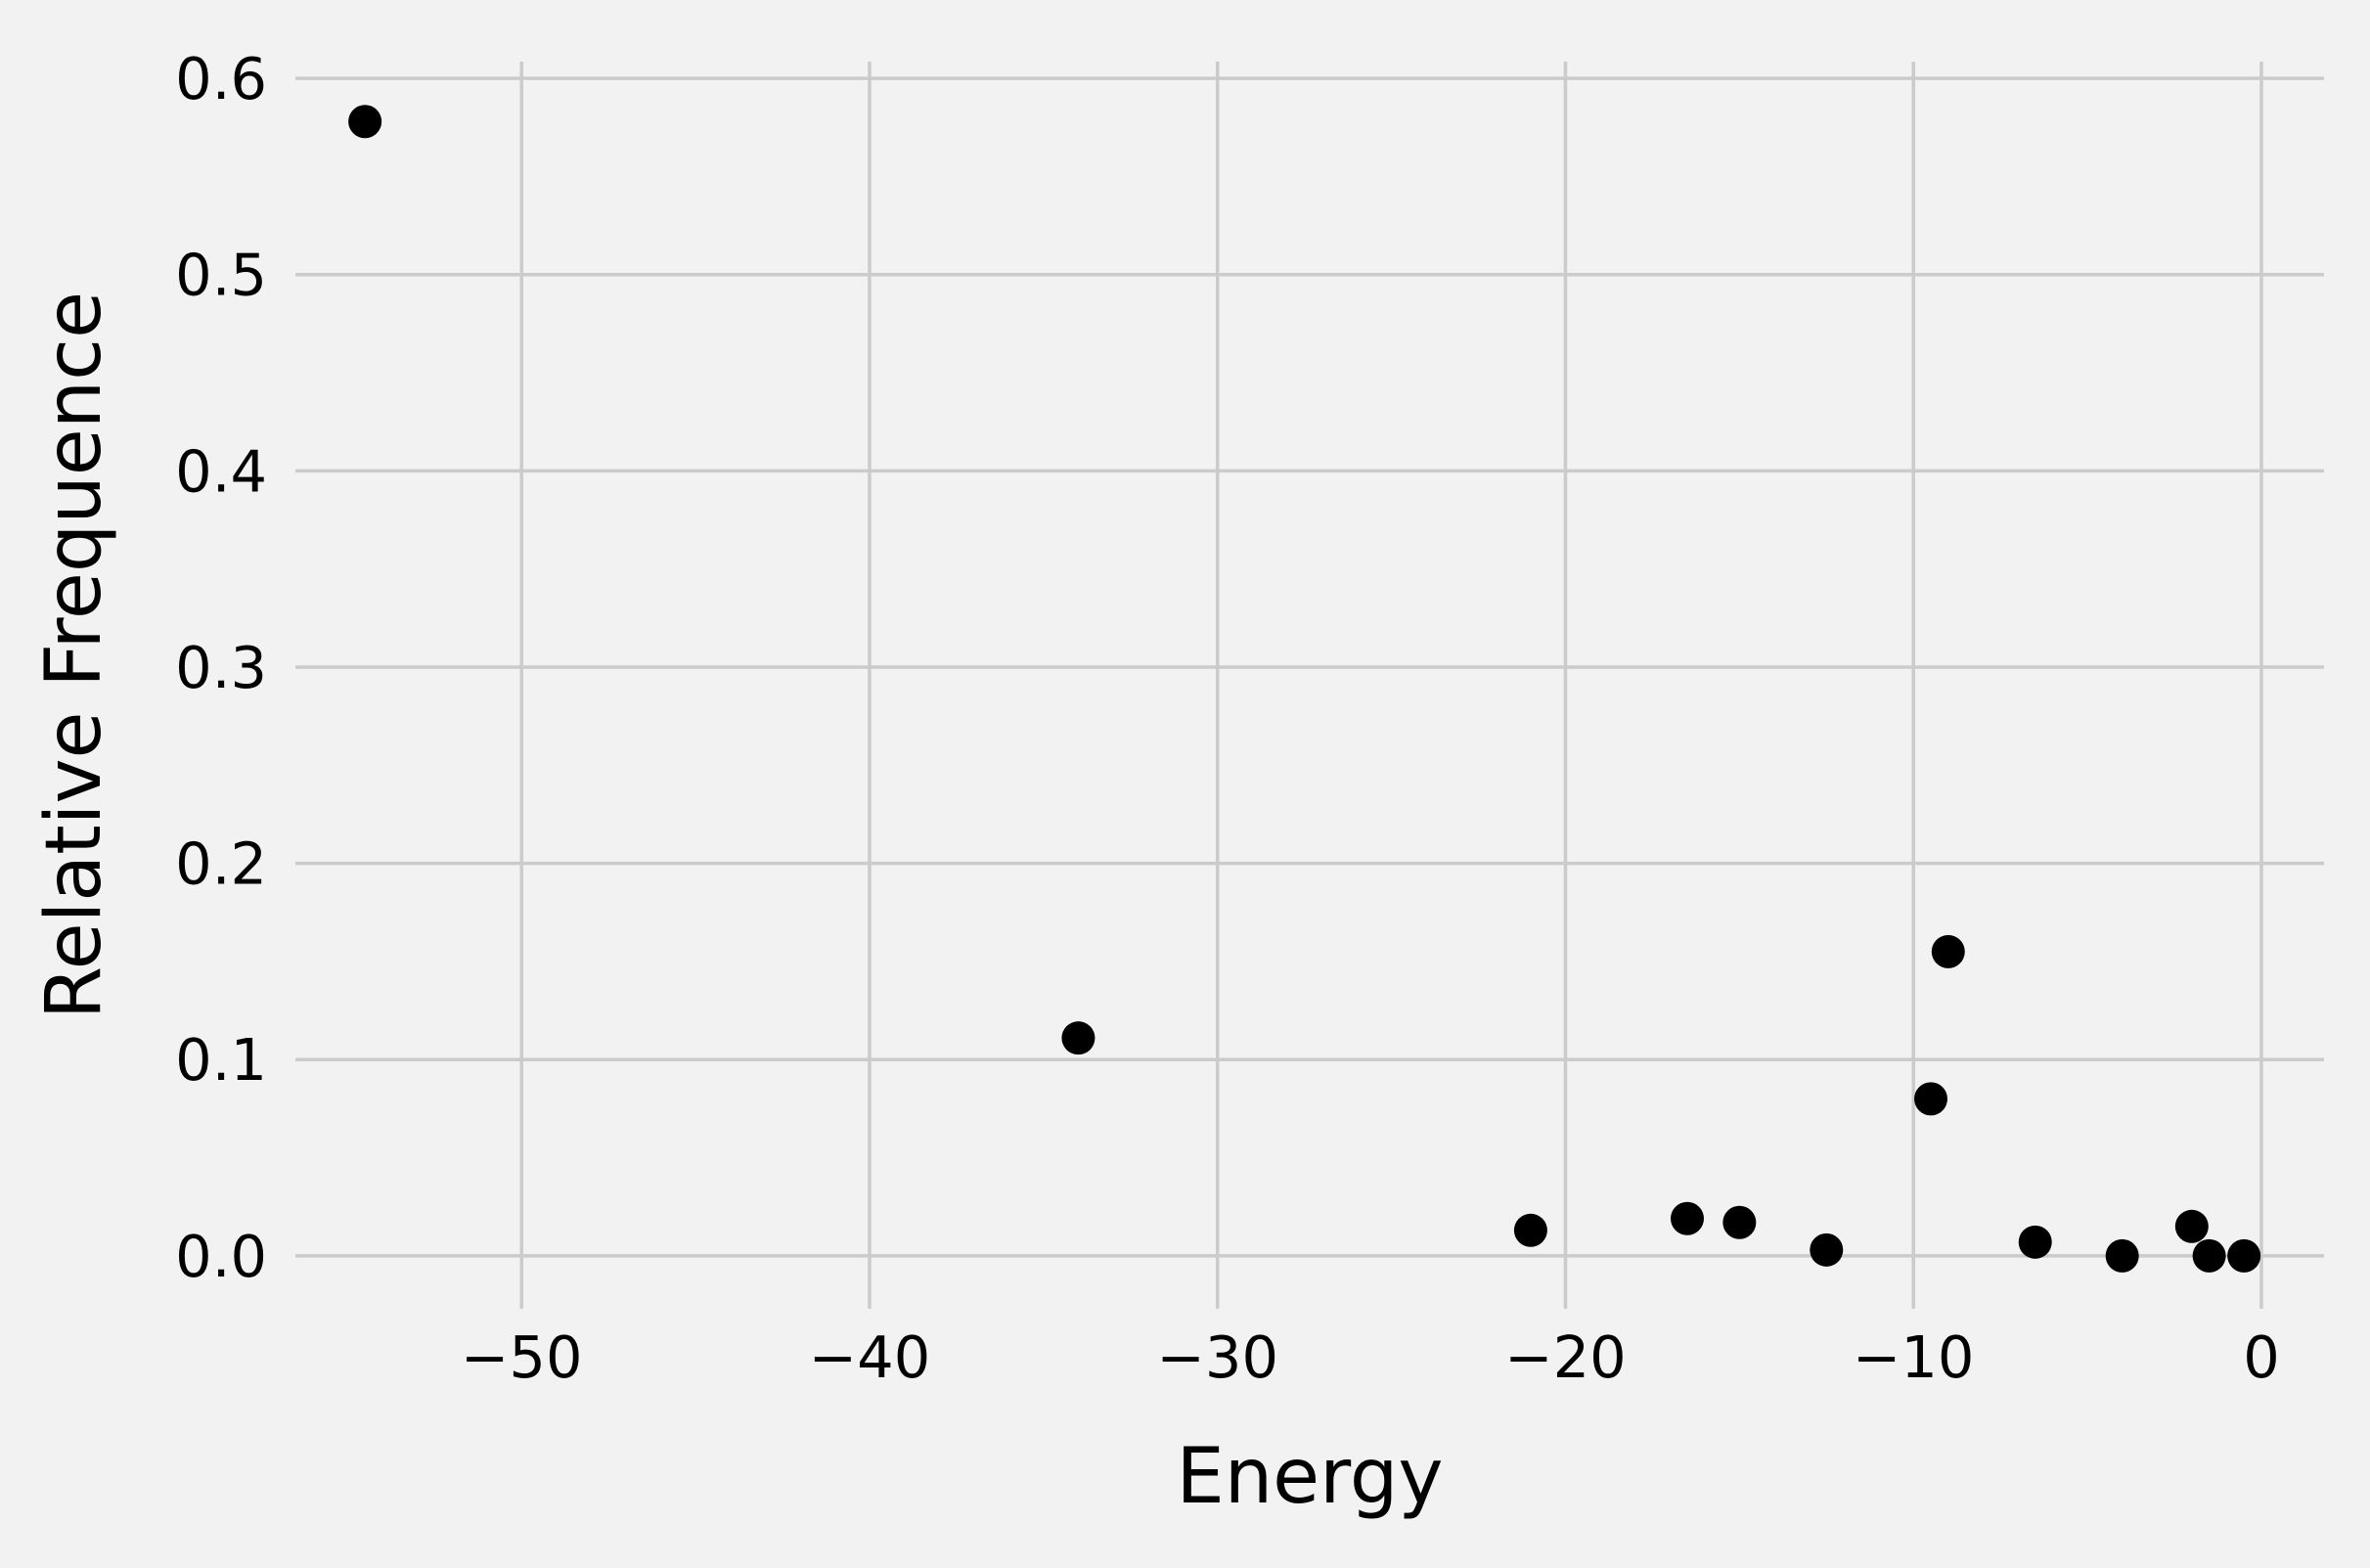 This screenshot has height=1568, width=2370. I want to click on y-tick-label: 0.5, so click(221, 275).